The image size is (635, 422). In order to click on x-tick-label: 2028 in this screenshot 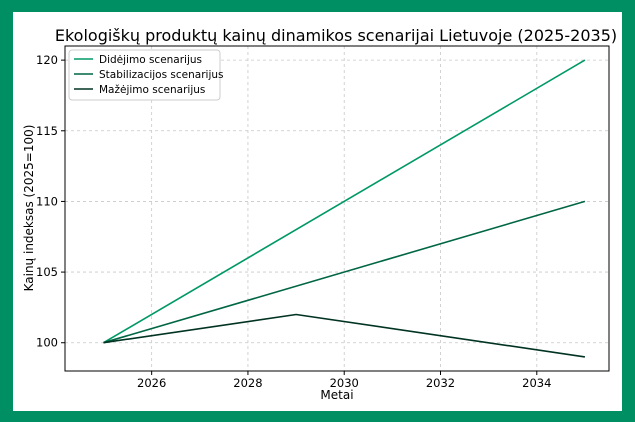, I will do `click(247, 383)`.